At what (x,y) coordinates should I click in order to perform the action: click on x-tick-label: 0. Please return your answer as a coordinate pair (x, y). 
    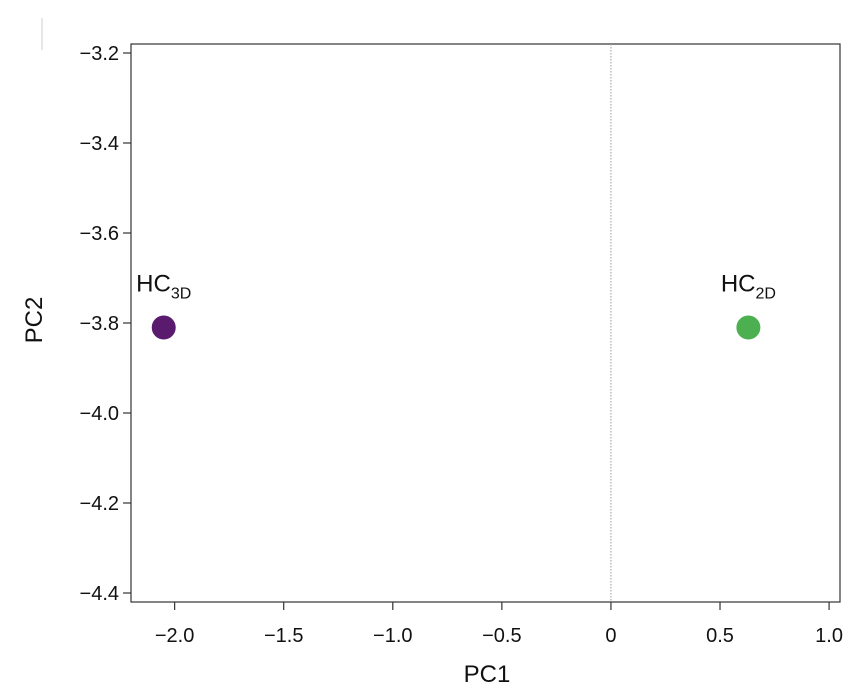
    Looking at the image, I should click on (610, 636).